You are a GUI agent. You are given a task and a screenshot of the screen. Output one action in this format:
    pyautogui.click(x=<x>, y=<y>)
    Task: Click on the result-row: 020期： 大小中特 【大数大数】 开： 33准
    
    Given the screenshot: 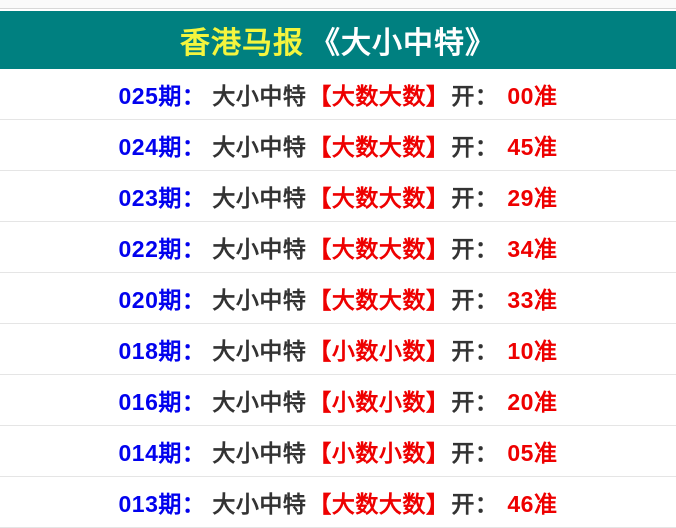 What is the action you would take?
    pyautogui.click(x=338, y=298)
    